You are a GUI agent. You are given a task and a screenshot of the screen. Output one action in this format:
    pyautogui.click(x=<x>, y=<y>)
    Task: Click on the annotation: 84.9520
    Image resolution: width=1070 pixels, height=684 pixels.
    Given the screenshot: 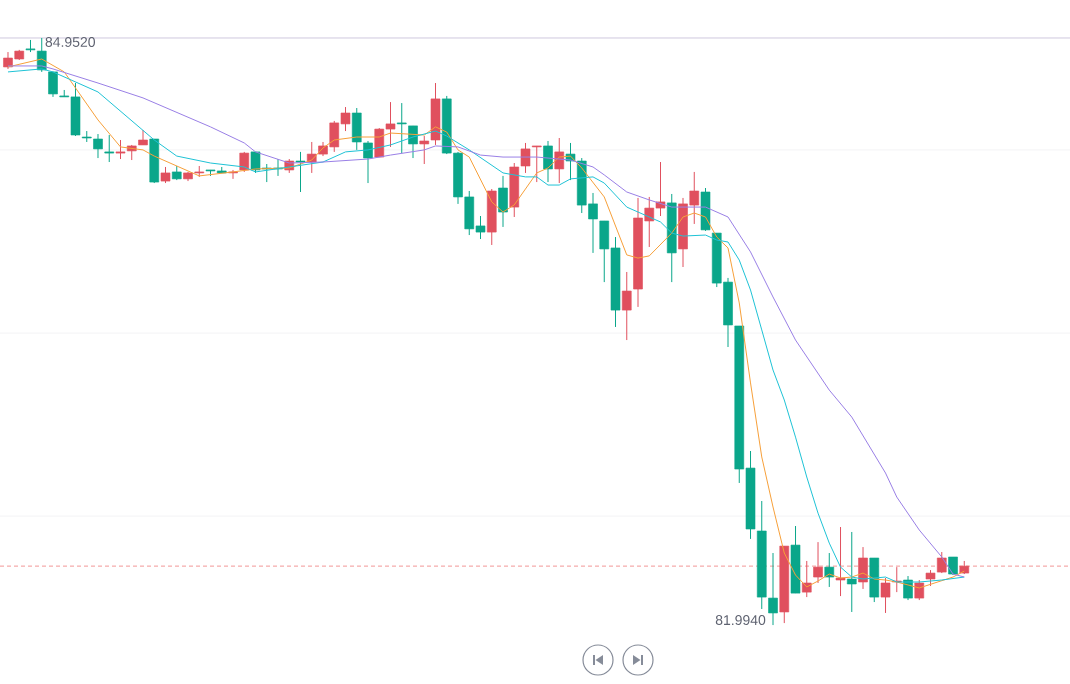 What is the action you would take?
    pyautogui.click(x=70, y=42)
    